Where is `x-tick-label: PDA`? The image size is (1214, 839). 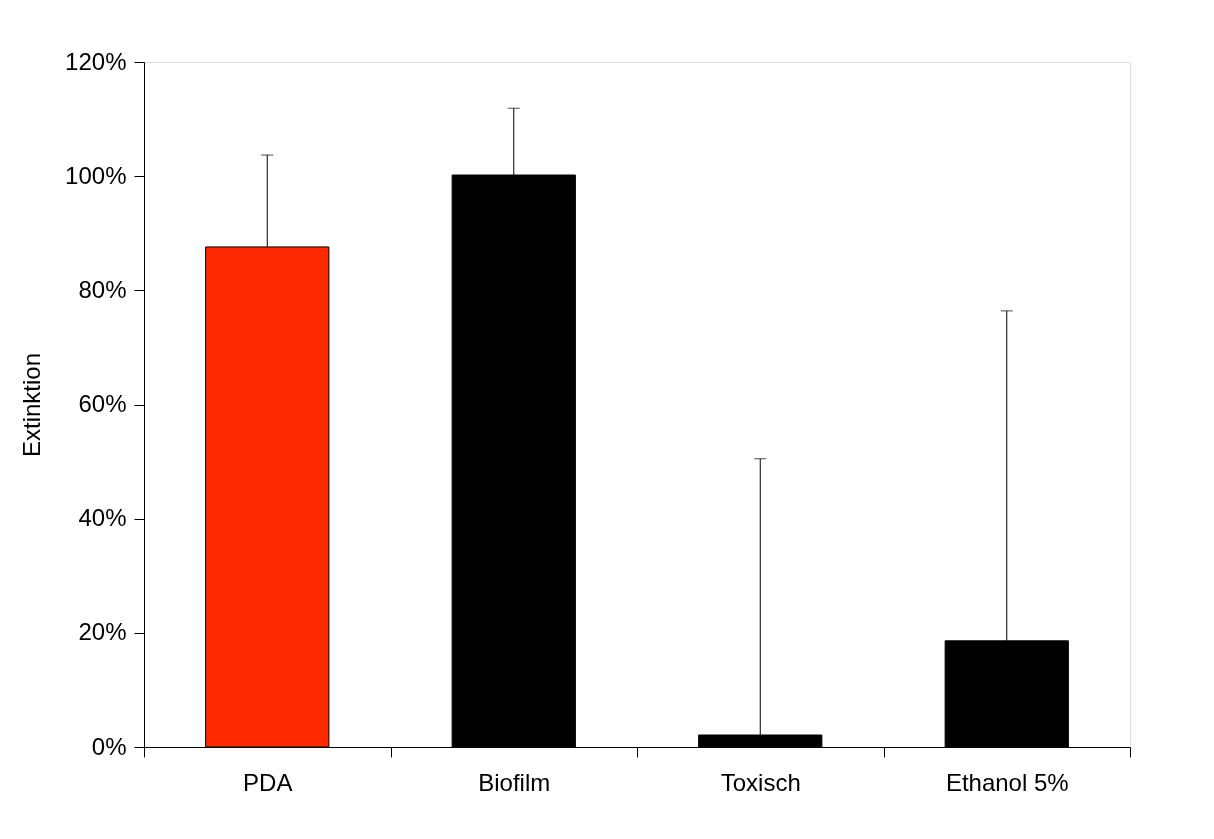
x-tick-label: PDA is located at coordinates (268, 782).